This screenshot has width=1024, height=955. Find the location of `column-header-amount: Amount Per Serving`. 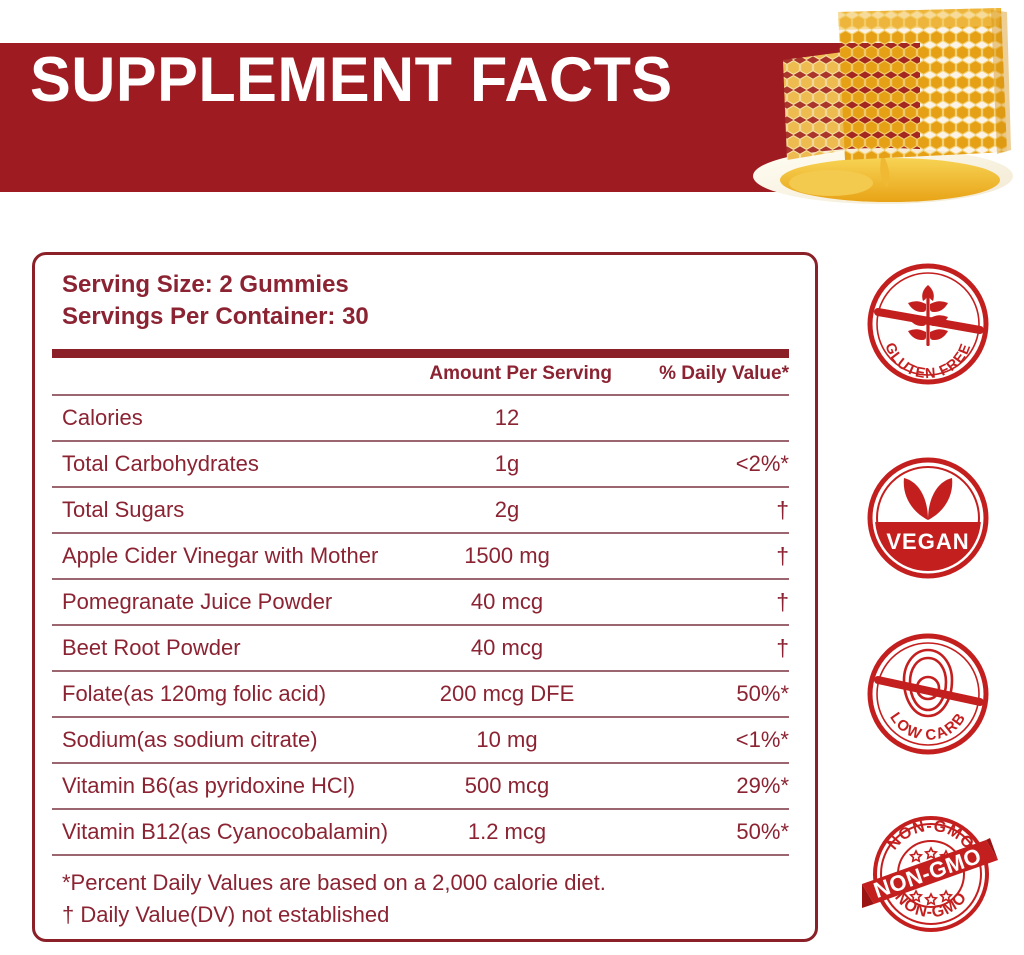

column-header-amount: Amount Per Serving is located at coordinates (520, 373).